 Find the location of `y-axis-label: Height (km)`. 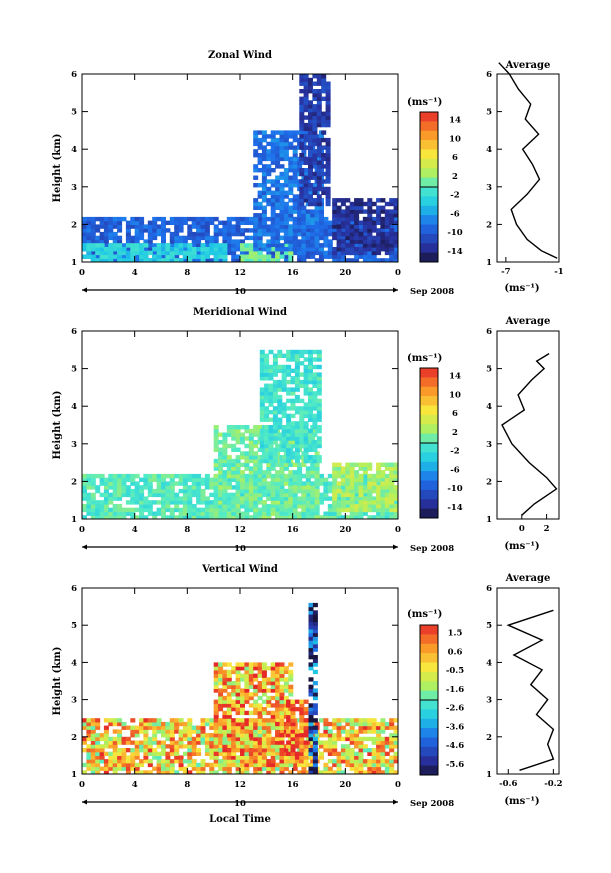

y-axis-label: Height (km) is located at coordinates (57, 425).